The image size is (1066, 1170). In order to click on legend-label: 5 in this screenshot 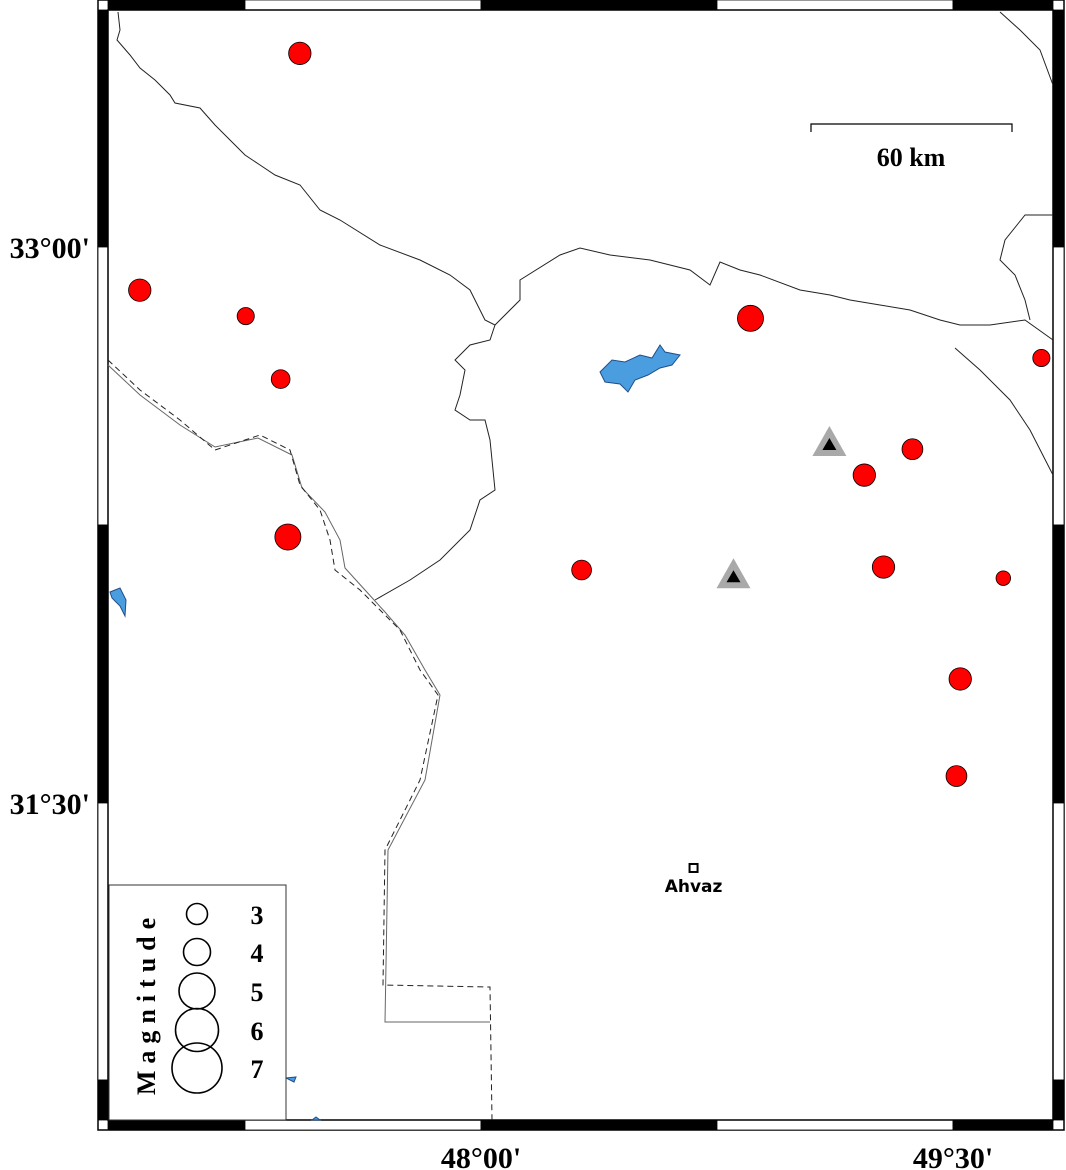, I will do `click(257, 992)`.